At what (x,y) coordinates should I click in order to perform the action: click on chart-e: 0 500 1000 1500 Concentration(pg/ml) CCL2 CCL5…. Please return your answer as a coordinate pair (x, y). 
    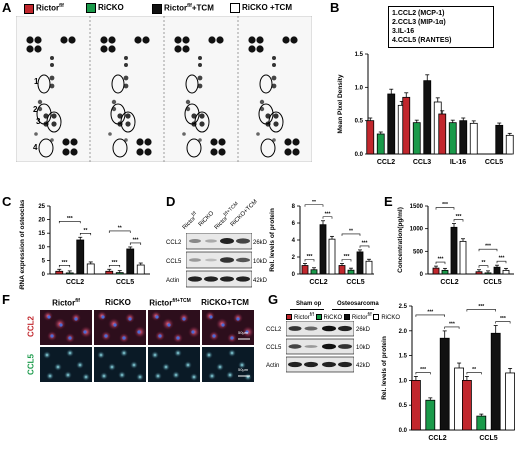
    Looking at the image, I should click on (455, 244).